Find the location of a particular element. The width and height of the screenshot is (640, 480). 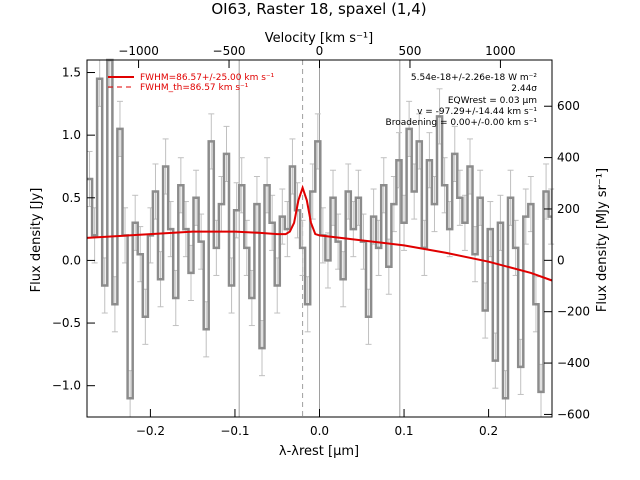

right-tick-label: 0 is located at coordinates (561, 260).